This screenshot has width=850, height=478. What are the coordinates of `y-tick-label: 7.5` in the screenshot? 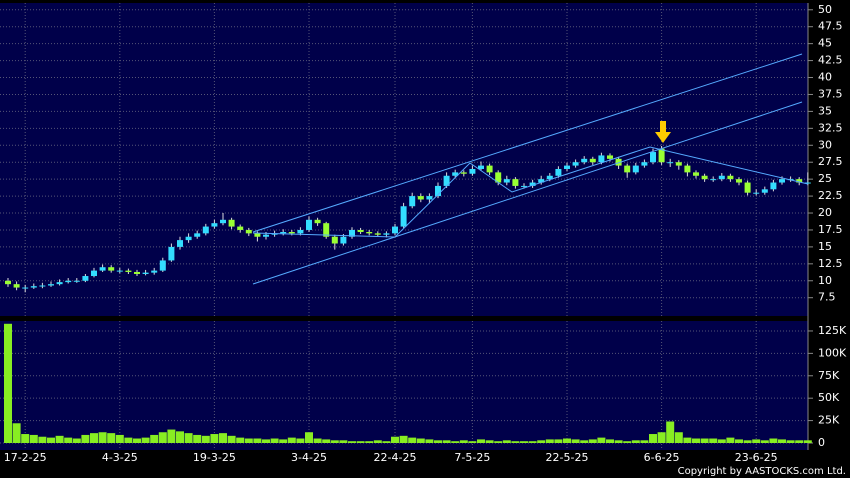 It's located at (827, 297).